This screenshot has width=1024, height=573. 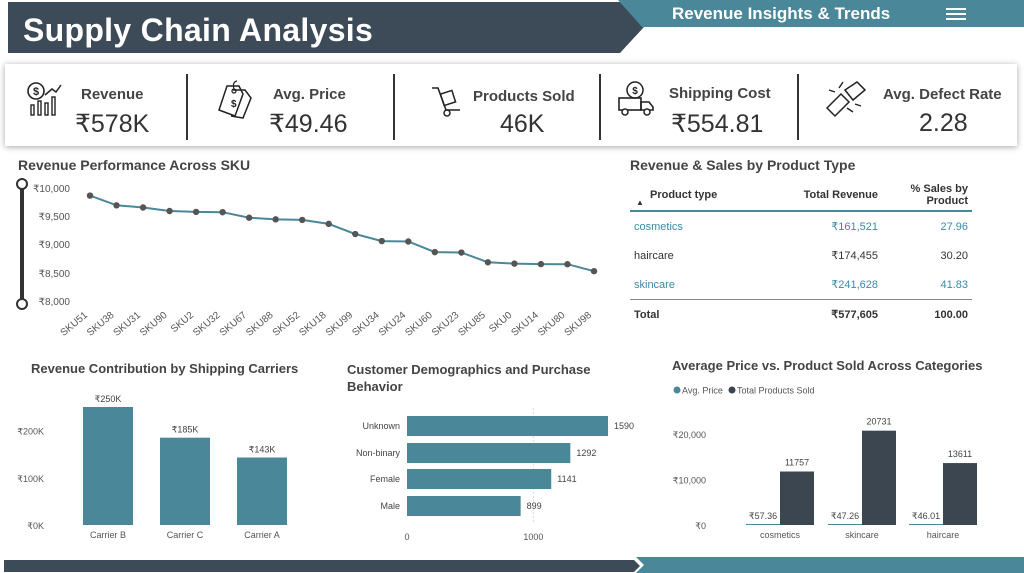 I want to click on delivery-truck-icon: $, so click(x=636, y=98).